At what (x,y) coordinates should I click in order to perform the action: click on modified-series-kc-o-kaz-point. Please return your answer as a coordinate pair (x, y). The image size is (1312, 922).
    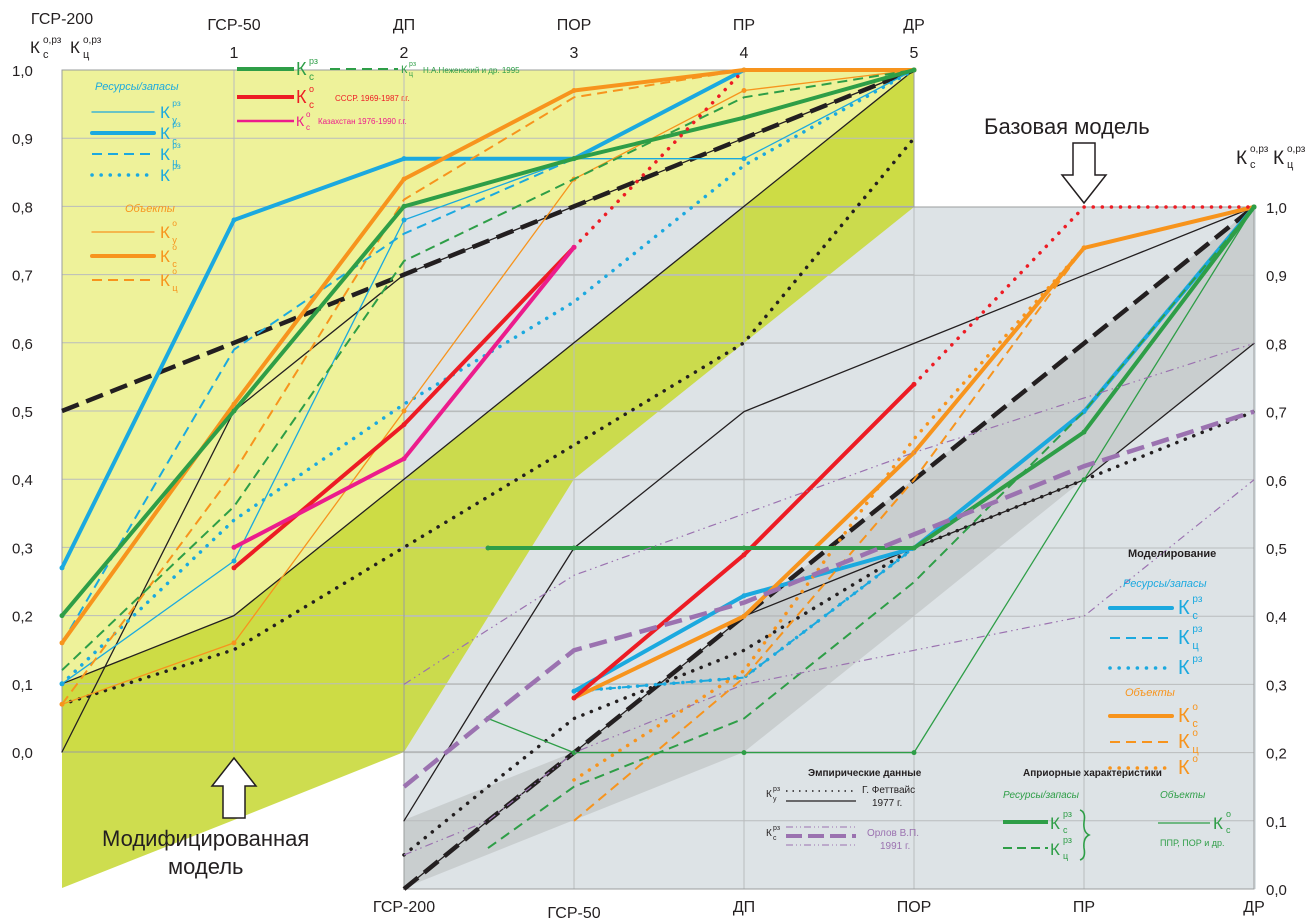
    Looking at the image, I should click on (404, 459).